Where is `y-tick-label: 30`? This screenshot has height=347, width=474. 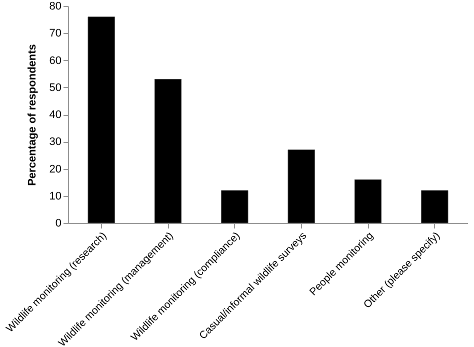 y-tick-label: 30 is located at coordinates (55, 142).